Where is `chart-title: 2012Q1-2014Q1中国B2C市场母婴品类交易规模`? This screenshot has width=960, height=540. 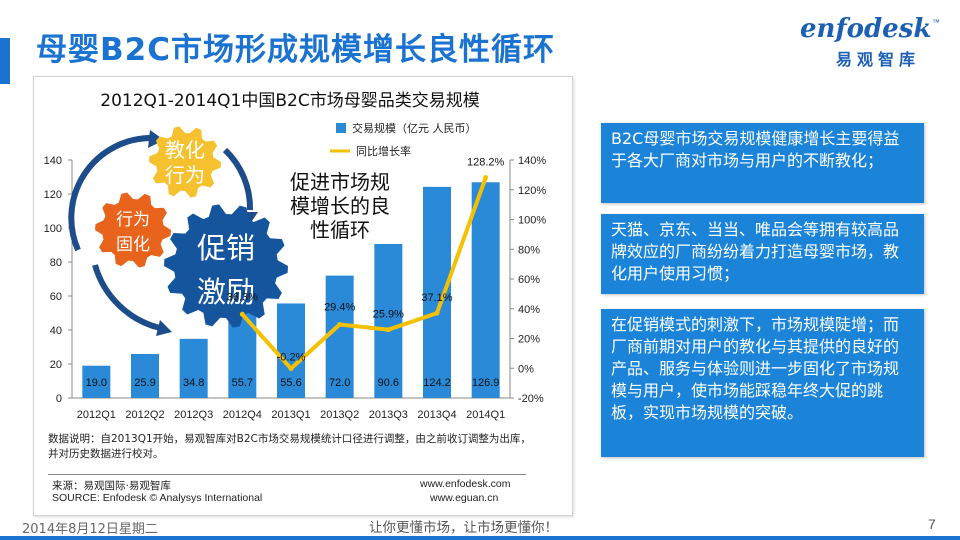
chart-title: 2012Q1-2014Q1中国B2C市场母婴品类交易规模 is located at coordinates (289, 101).